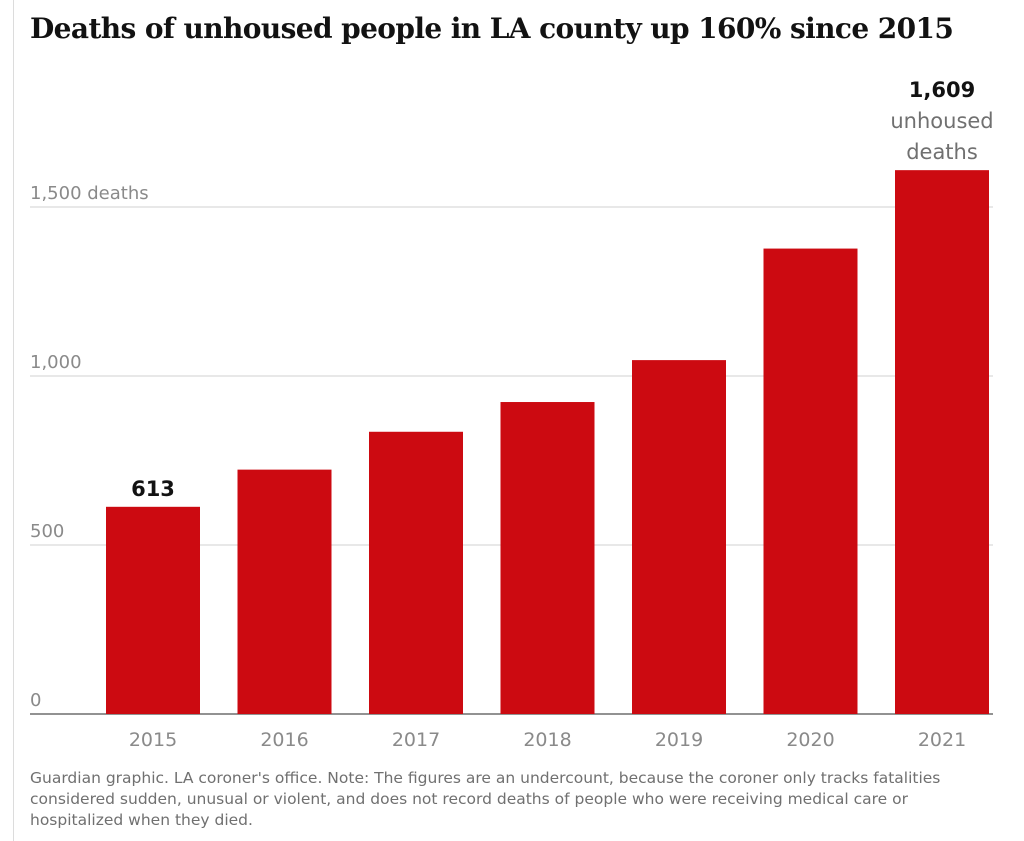 This screenshot has width=1024, height=841. What do you see at coordinates (942, 90) in the screenshot?
I see `data-label: 1,609` at bounding box center [942, 90].